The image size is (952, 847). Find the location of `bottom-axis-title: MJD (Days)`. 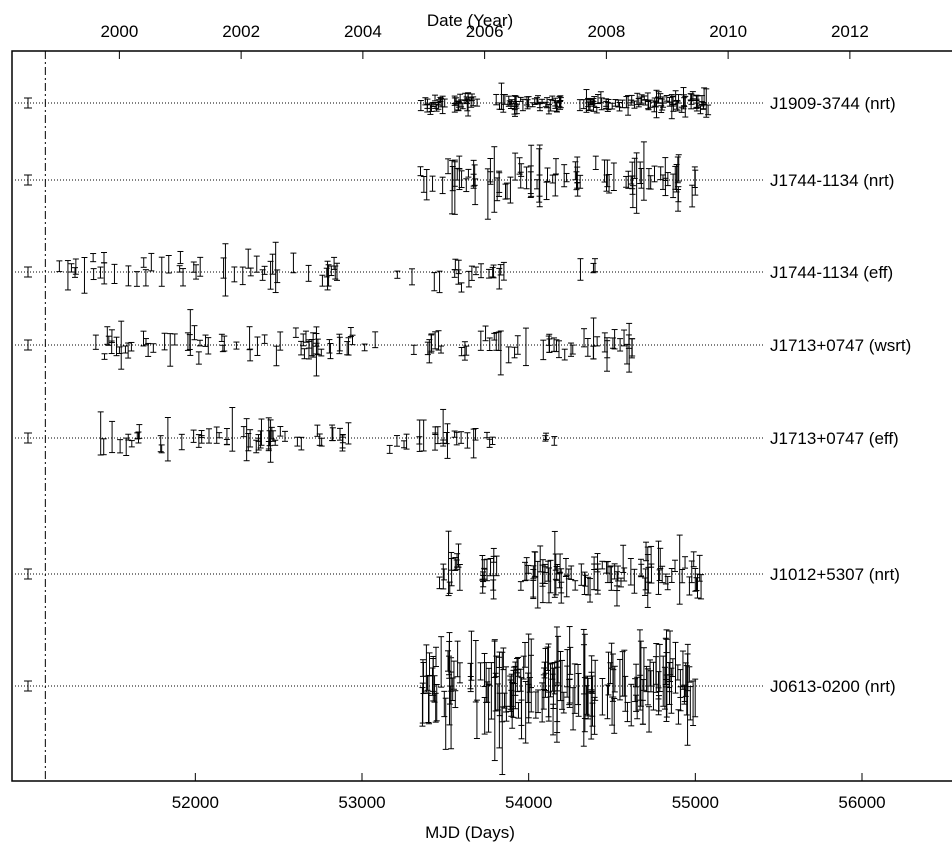

bottom-axis-title: MJD (Days) is located at coordinates (470, 832).